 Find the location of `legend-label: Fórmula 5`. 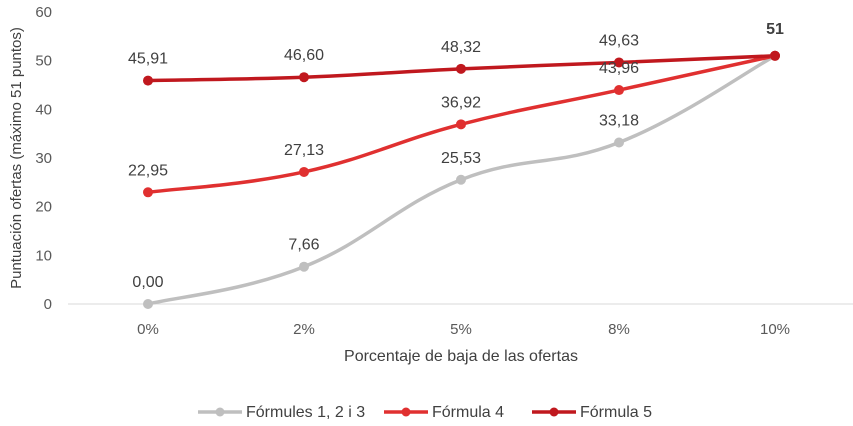

legend-label: Fórmula 5 is located at coordinates (616, 412).